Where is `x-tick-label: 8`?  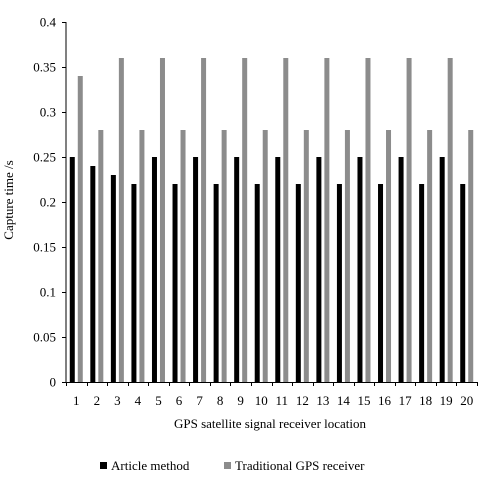 x-tick-label: 8 is located at coordinates (220, 400).